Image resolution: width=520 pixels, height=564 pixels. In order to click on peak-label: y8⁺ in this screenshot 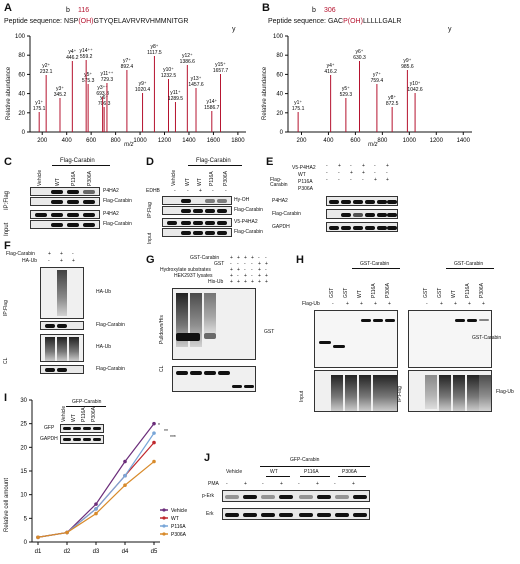, I will do `click(392, 98)`.